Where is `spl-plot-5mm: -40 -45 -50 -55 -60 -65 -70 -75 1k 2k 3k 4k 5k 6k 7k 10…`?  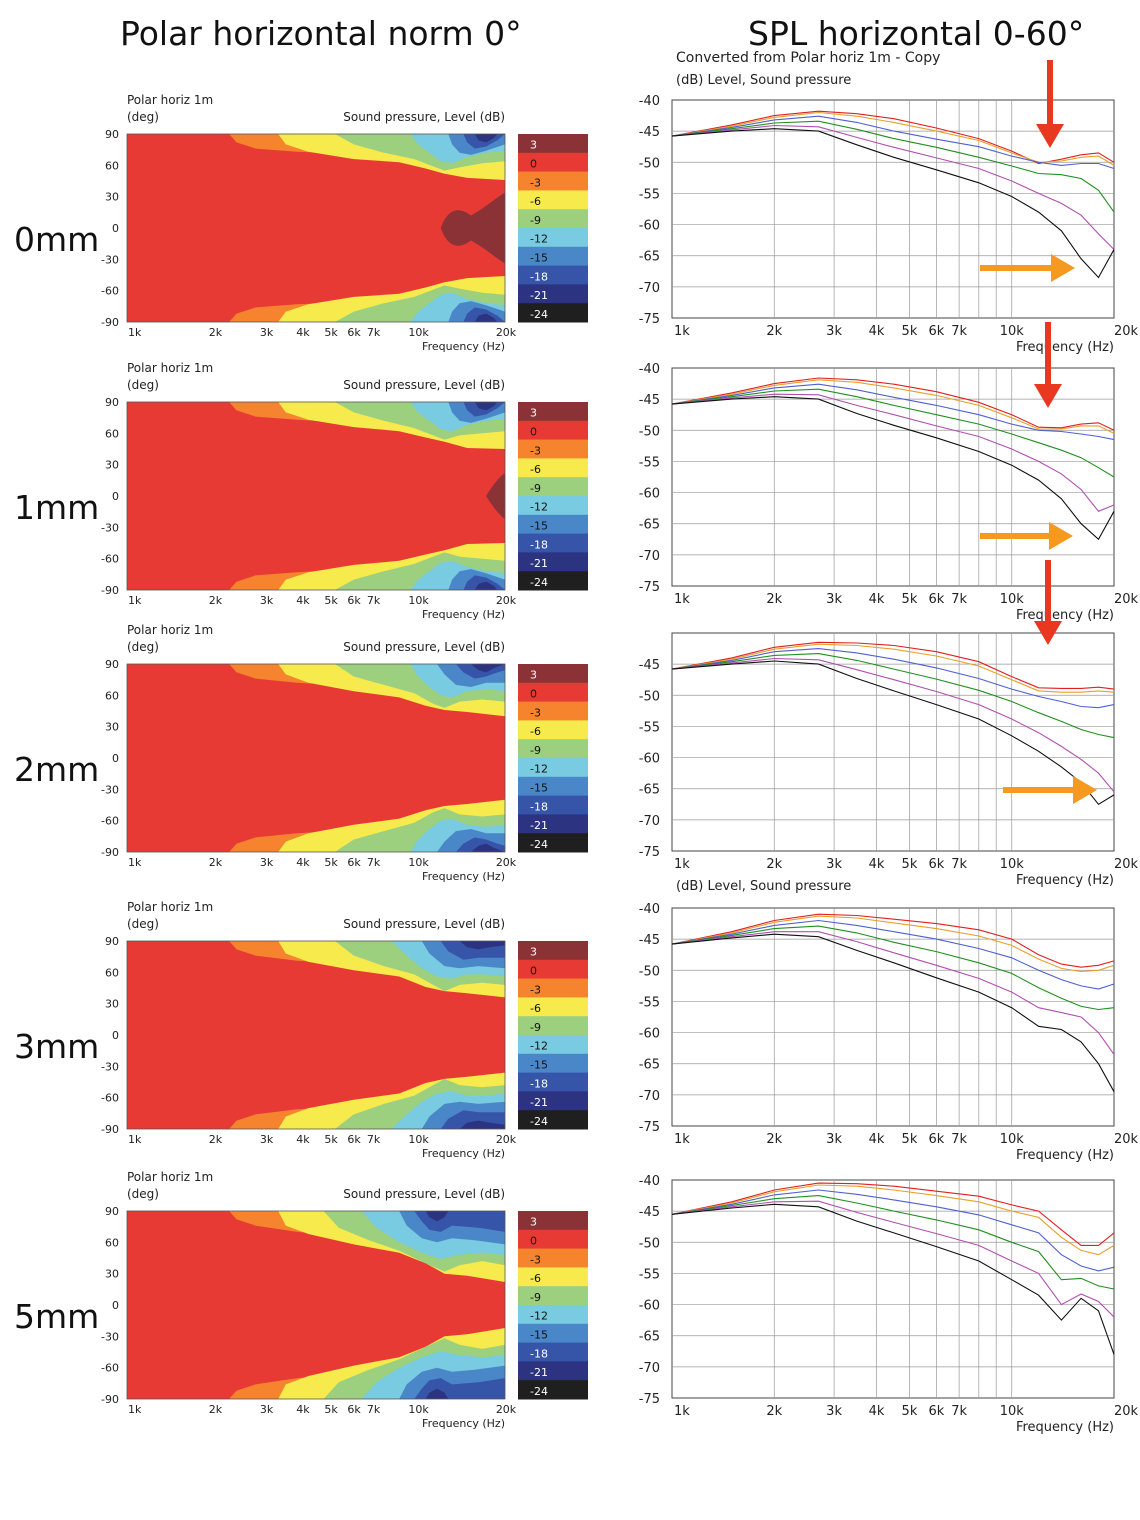
spl-plot-5mm: -40 -45 -50 -55 -60 -65 -70 -75 1k 2k 3k 4k 5k 6k 7k 10… is located at coordinates (889, 1304).